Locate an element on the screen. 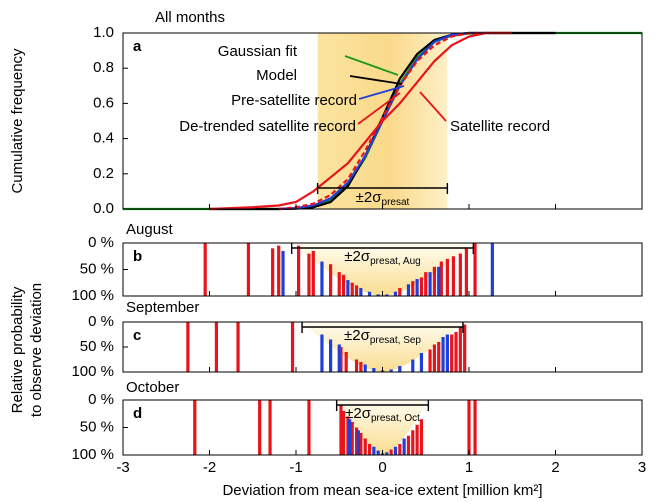  panel-title: October is located at coordinates (152, 387).